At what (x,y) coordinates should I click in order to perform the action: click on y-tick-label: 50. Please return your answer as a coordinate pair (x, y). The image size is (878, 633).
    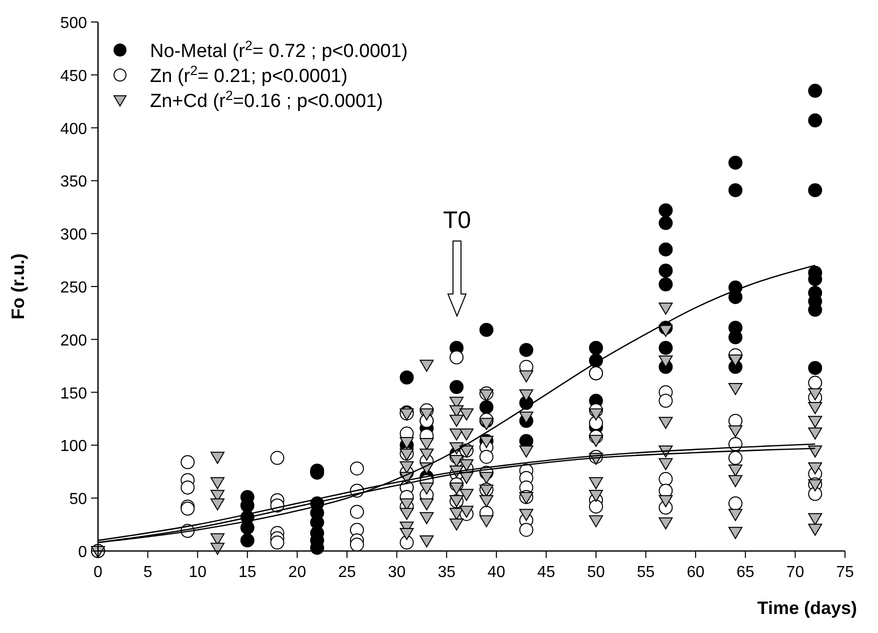
    Looking at the image, I should click on (78, 499).